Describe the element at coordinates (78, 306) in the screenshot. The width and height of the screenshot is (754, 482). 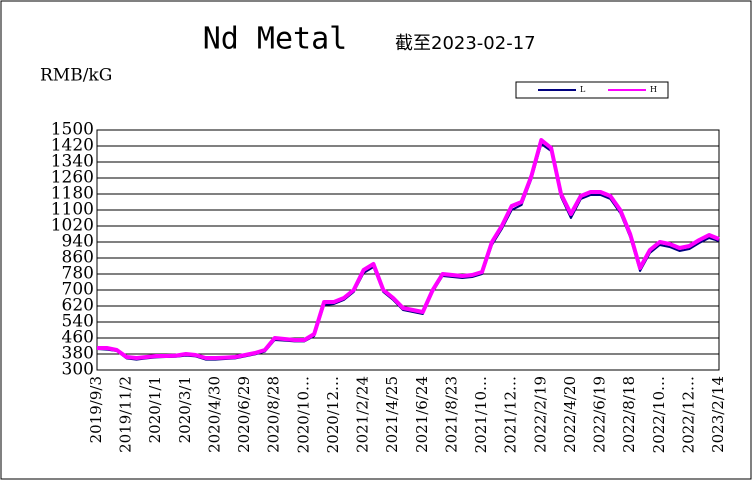
I see `y-tick-label: 620` at that location.